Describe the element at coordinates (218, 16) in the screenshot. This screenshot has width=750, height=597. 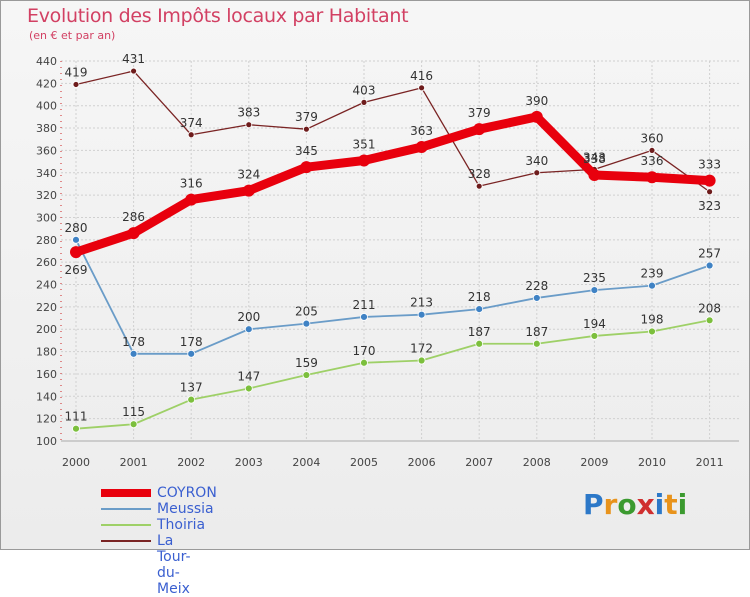
I see `chart-title: Evolution des Impôts locaux par Habitant` at that location.